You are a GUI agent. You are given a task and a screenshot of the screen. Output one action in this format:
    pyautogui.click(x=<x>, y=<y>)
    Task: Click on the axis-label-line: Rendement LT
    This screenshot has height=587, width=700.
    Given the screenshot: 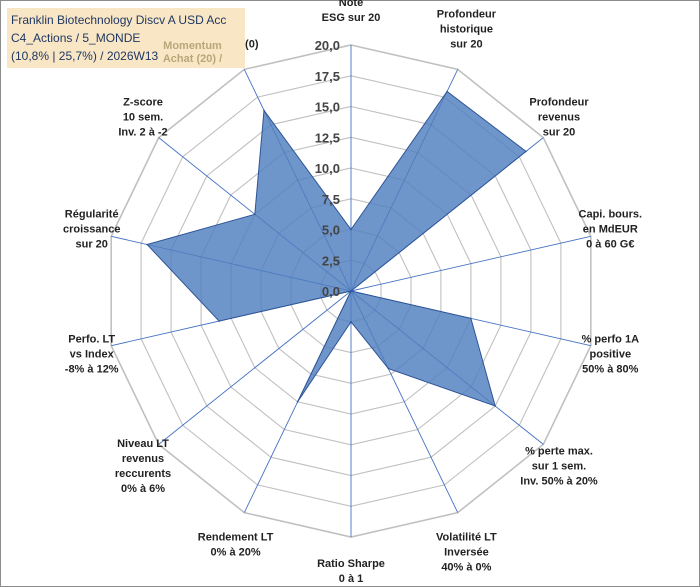 What is the action you would take?
    pyautogui.click(x=236, y=538)
    